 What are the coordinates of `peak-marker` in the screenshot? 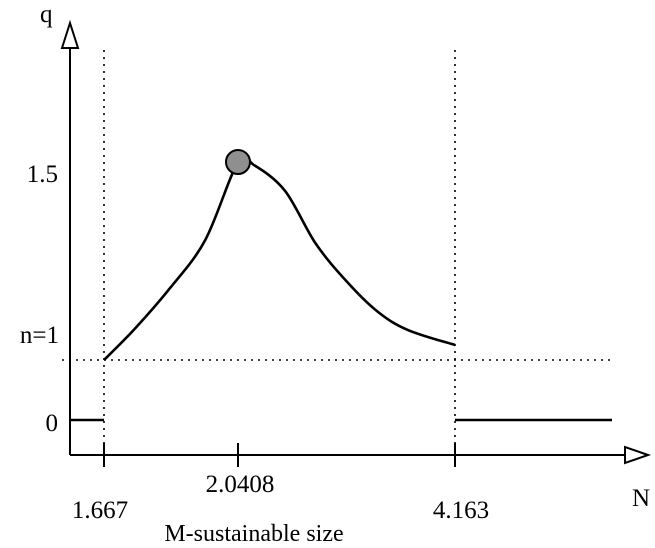 It's located at (238, 162).